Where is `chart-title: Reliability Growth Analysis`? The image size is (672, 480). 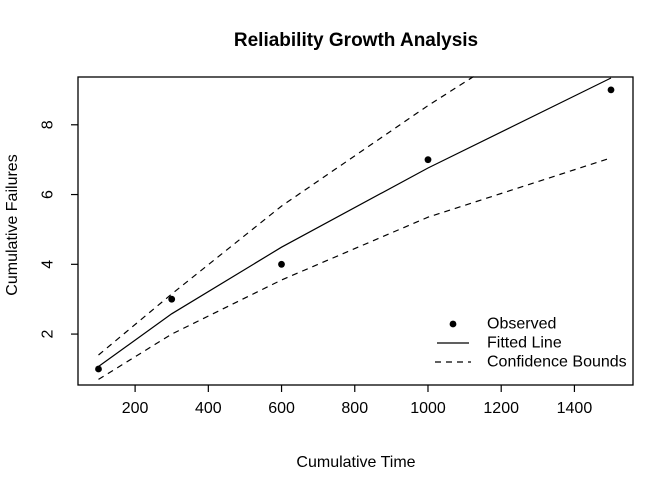
chart-title: Reliability Growth Analysis is located at coordinates (356, 40).